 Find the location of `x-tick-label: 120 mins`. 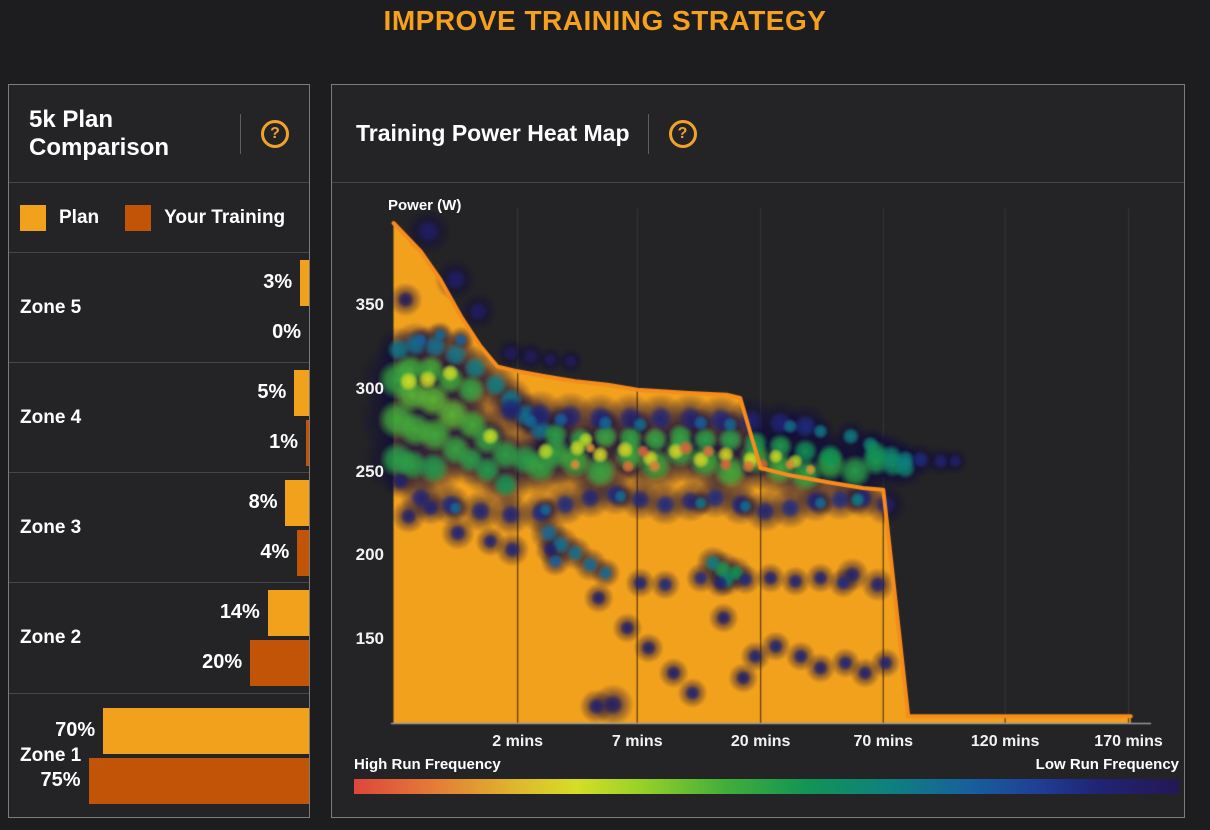

x-tick-label: 120 mins is located at coordinates (1005, 741).